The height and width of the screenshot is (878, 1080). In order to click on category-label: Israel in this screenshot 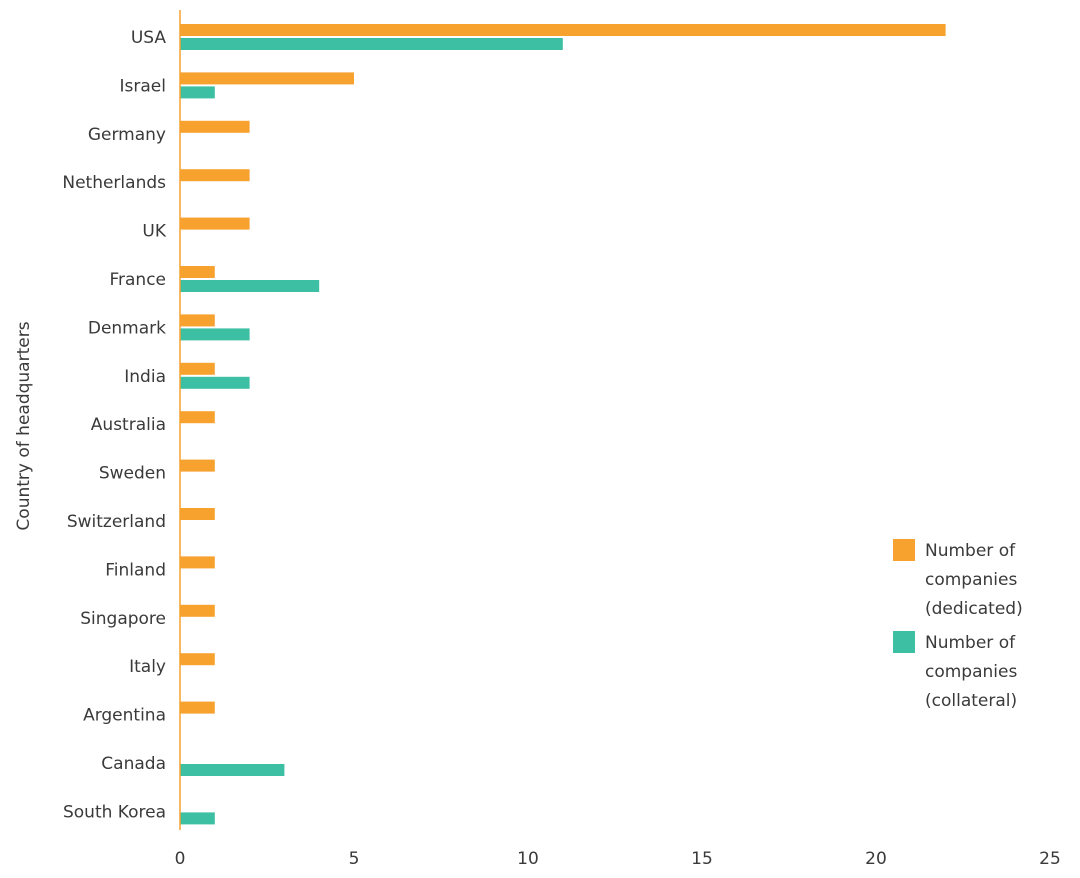, I will do `click(143, 86)`.